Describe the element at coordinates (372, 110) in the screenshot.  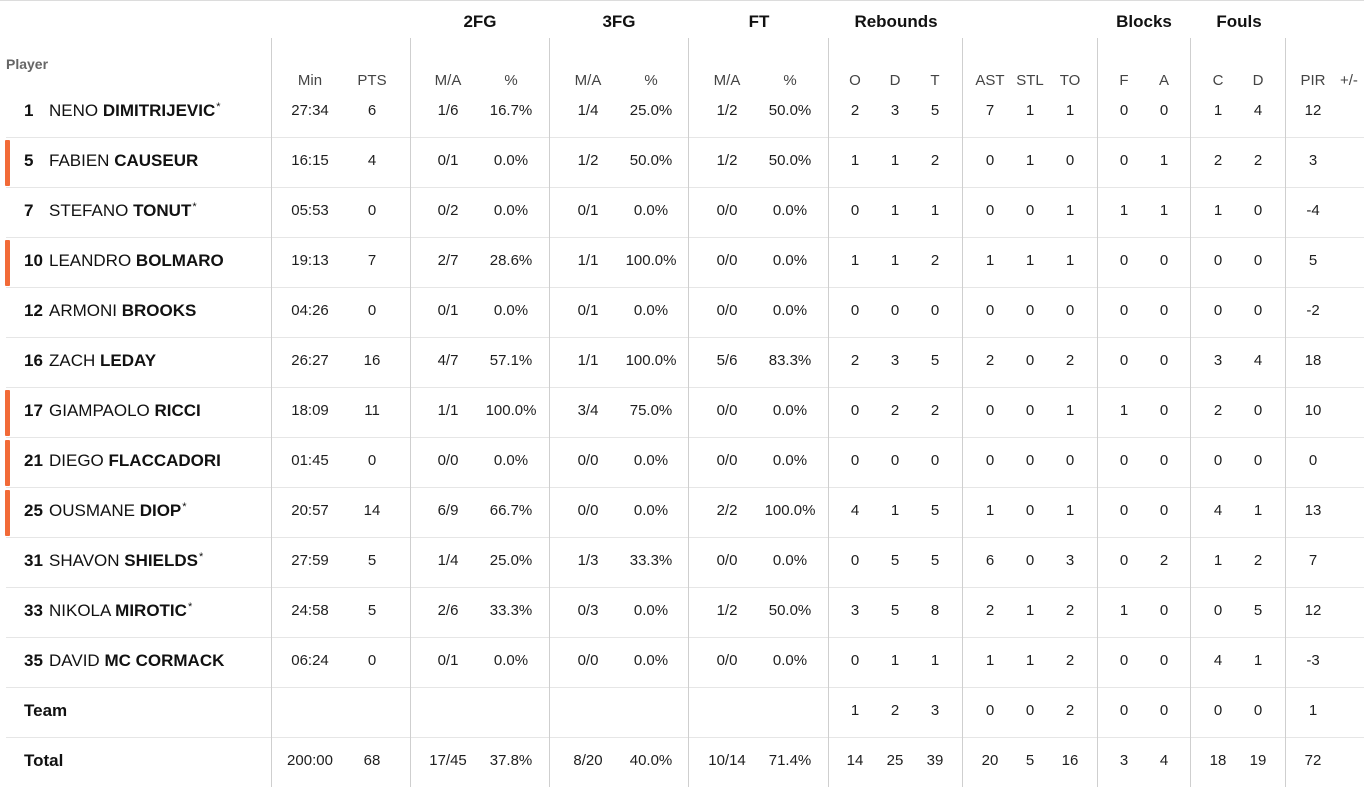
I see `cell-pts: 6` at that location.